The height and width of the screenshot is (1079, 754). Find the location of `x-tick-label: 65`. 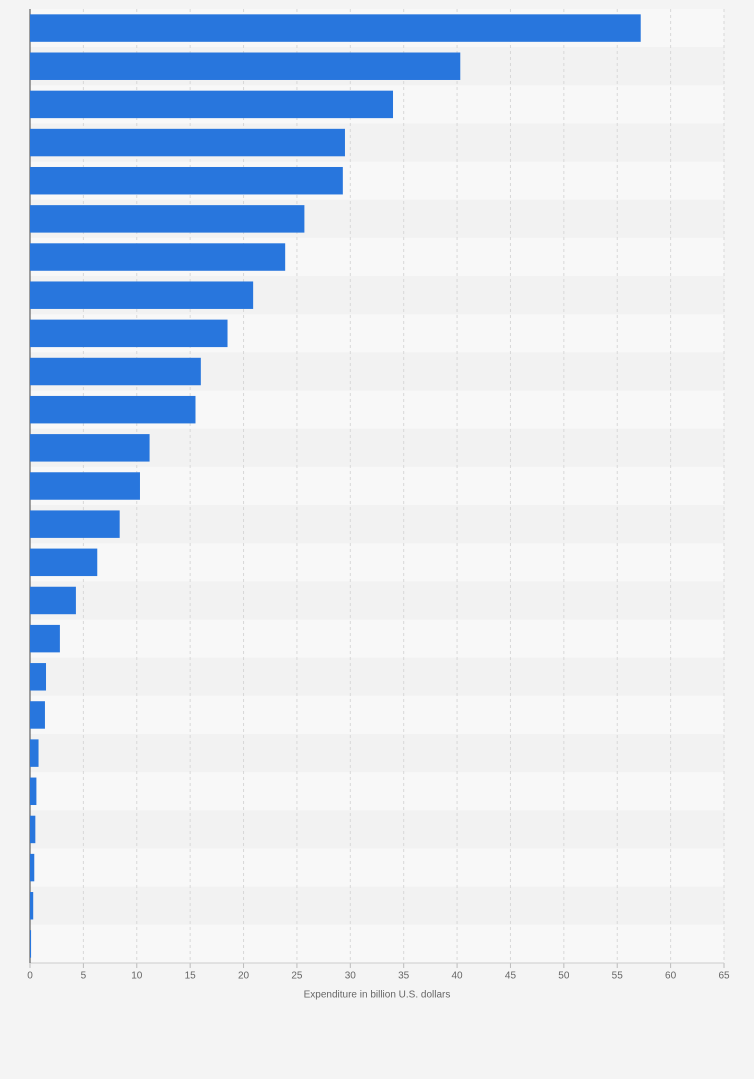

x-tick-label: 65 is located at coordinates (724, 976).